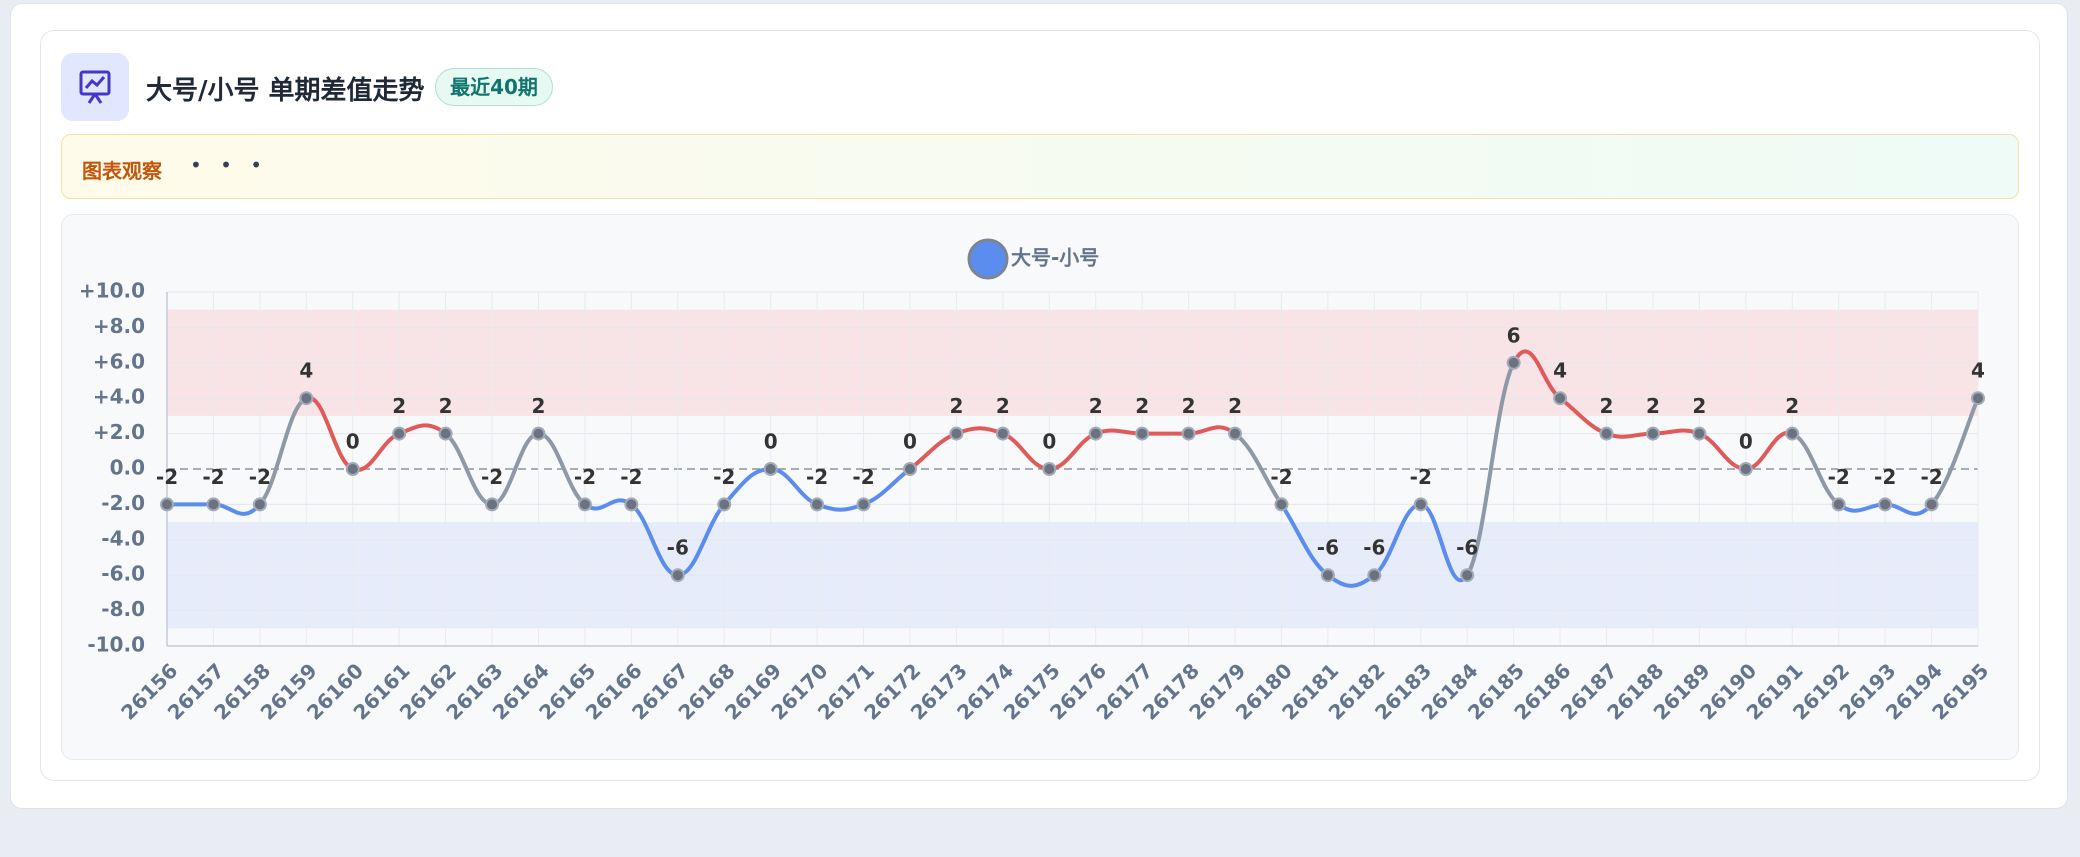 The width and height of the screenshot is (2080, 857). What do you see at coordinates (122, 171) in the screenshot?
I see `observation-label: 图表观察` at bounding box center [122, 171].